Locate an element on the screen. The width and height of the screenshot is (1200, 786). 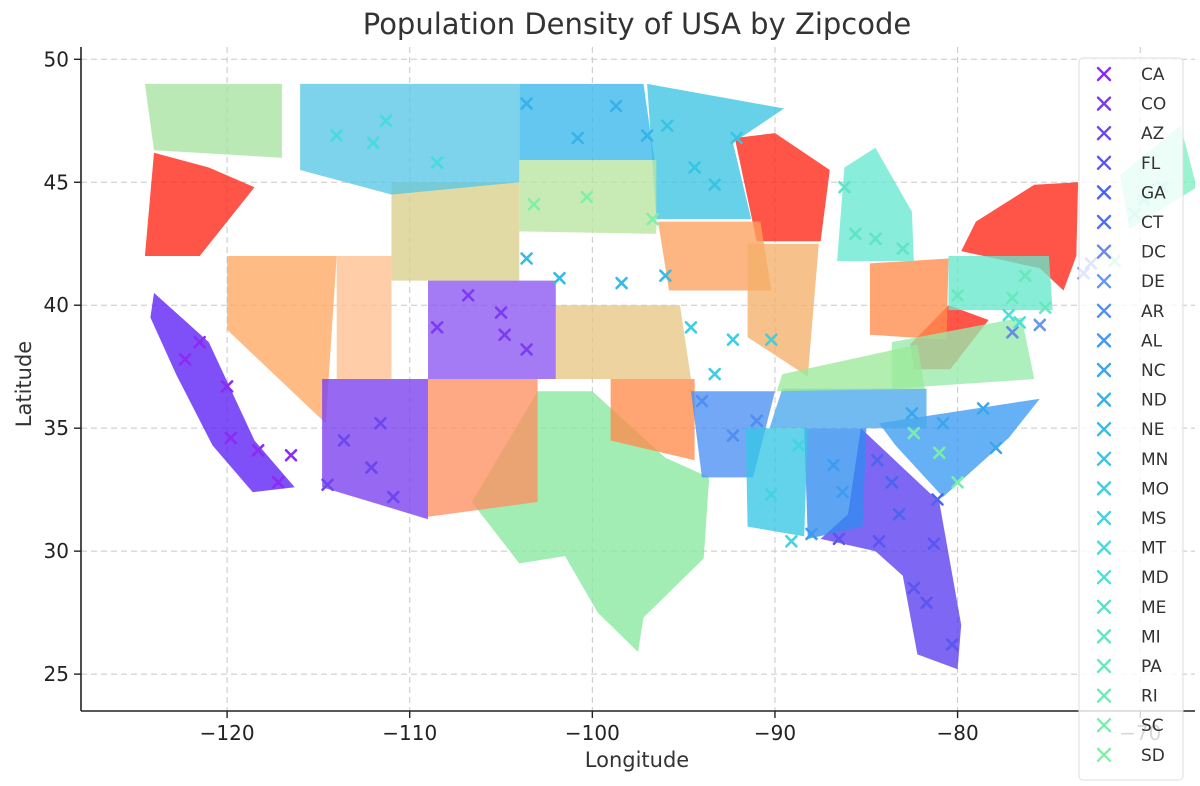
legend-label: MS is located at coordinates (1153, 519).